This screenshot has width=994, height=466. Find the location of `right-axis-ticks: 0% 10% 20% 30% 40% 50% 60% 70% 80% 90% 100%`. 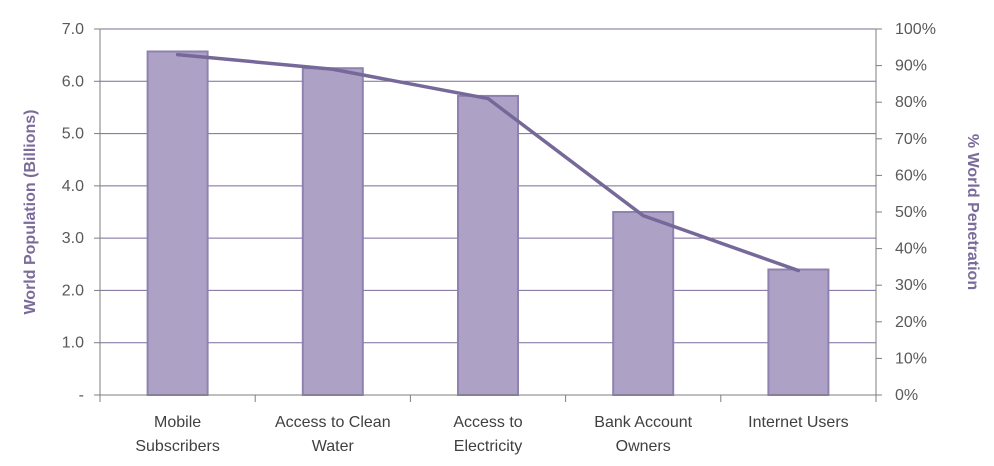

right-axis-ticks: 0% 10% 20% 30% 40% 50% 60% 70% 80% 90% 100% is located at coordinates (915, 212).